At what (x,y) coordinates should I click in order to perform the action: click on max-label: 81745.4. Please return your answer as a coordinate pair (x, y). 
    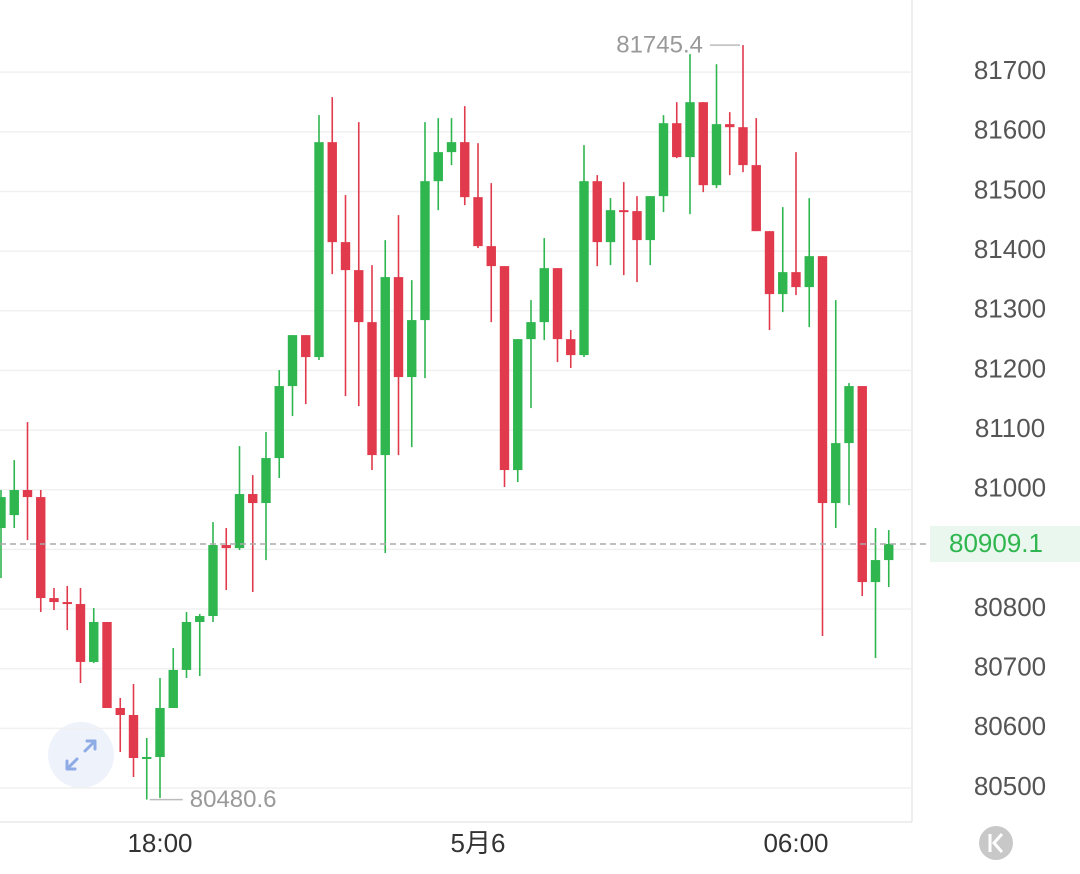
    Looking at the image, I should click on (659, 44).